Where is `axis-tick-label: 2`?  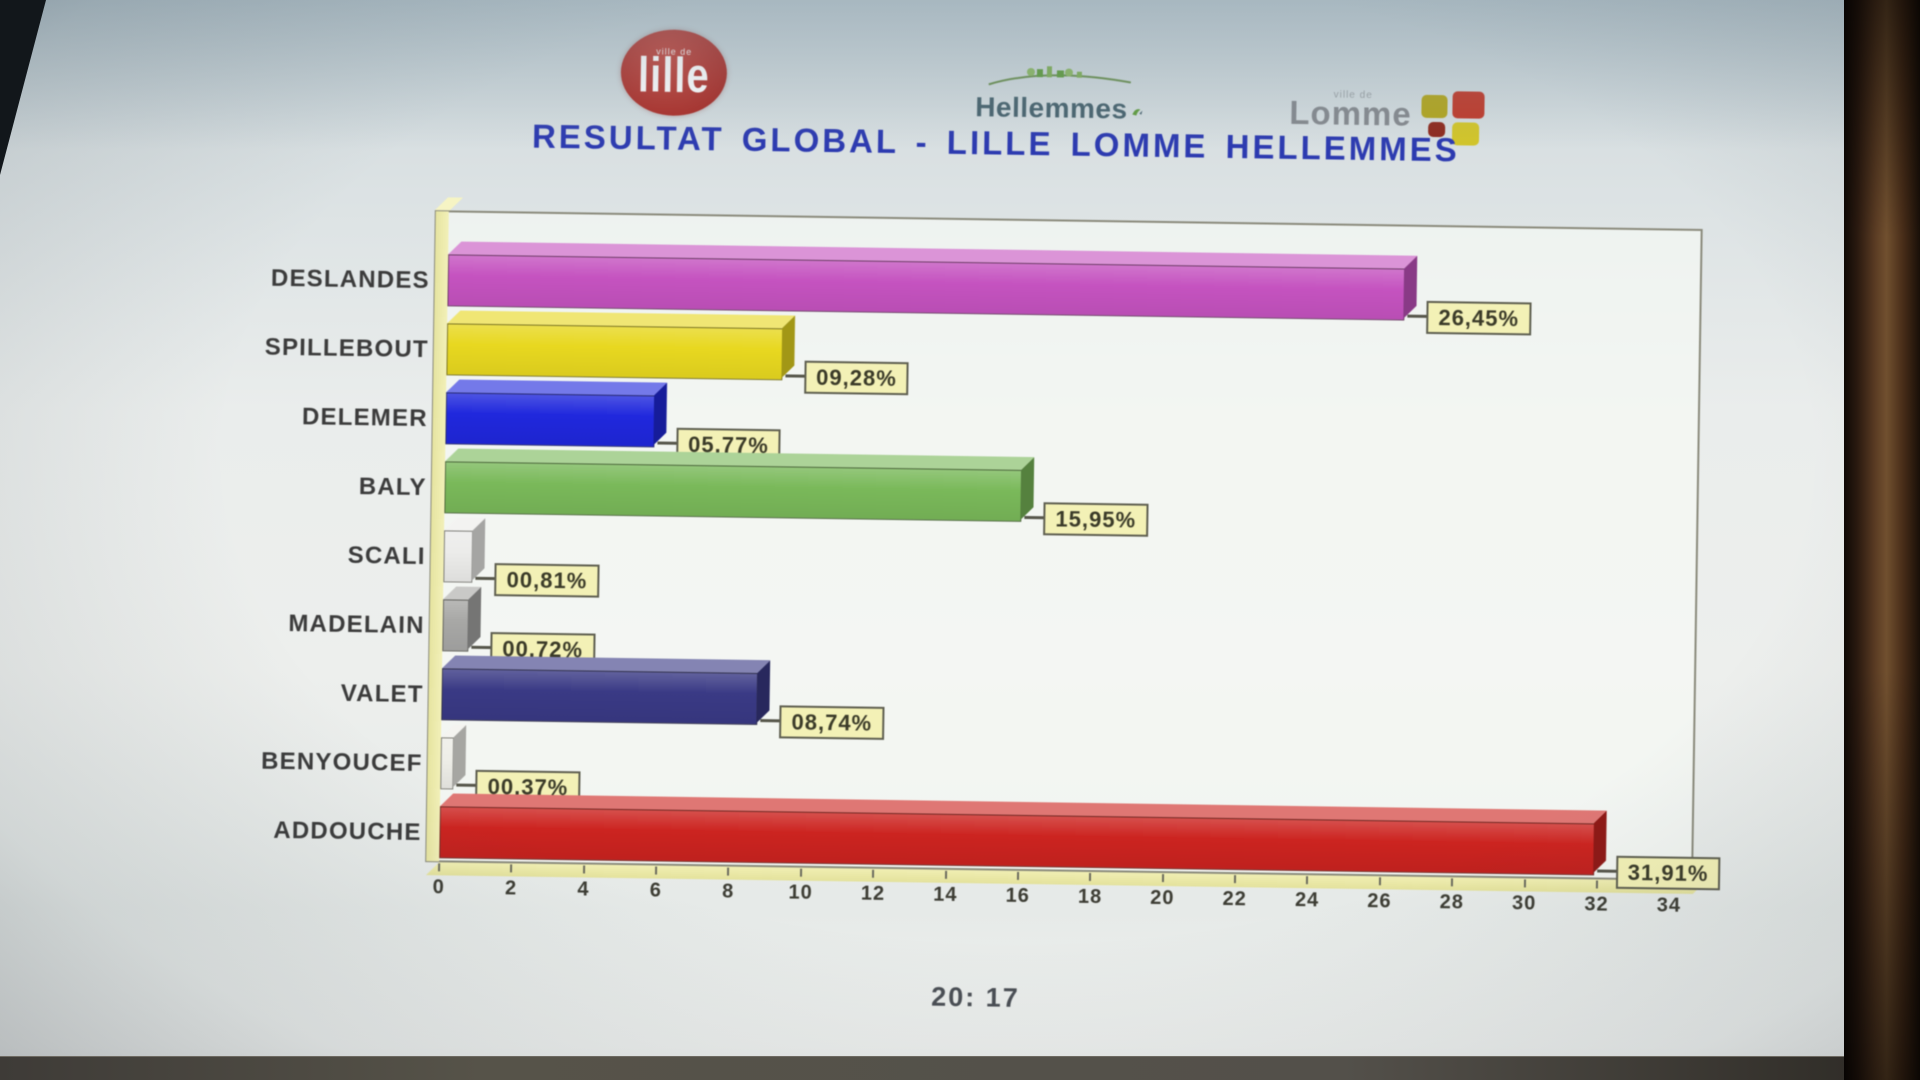 axis-tick-label: 2 is located at coordinates (511, 888).